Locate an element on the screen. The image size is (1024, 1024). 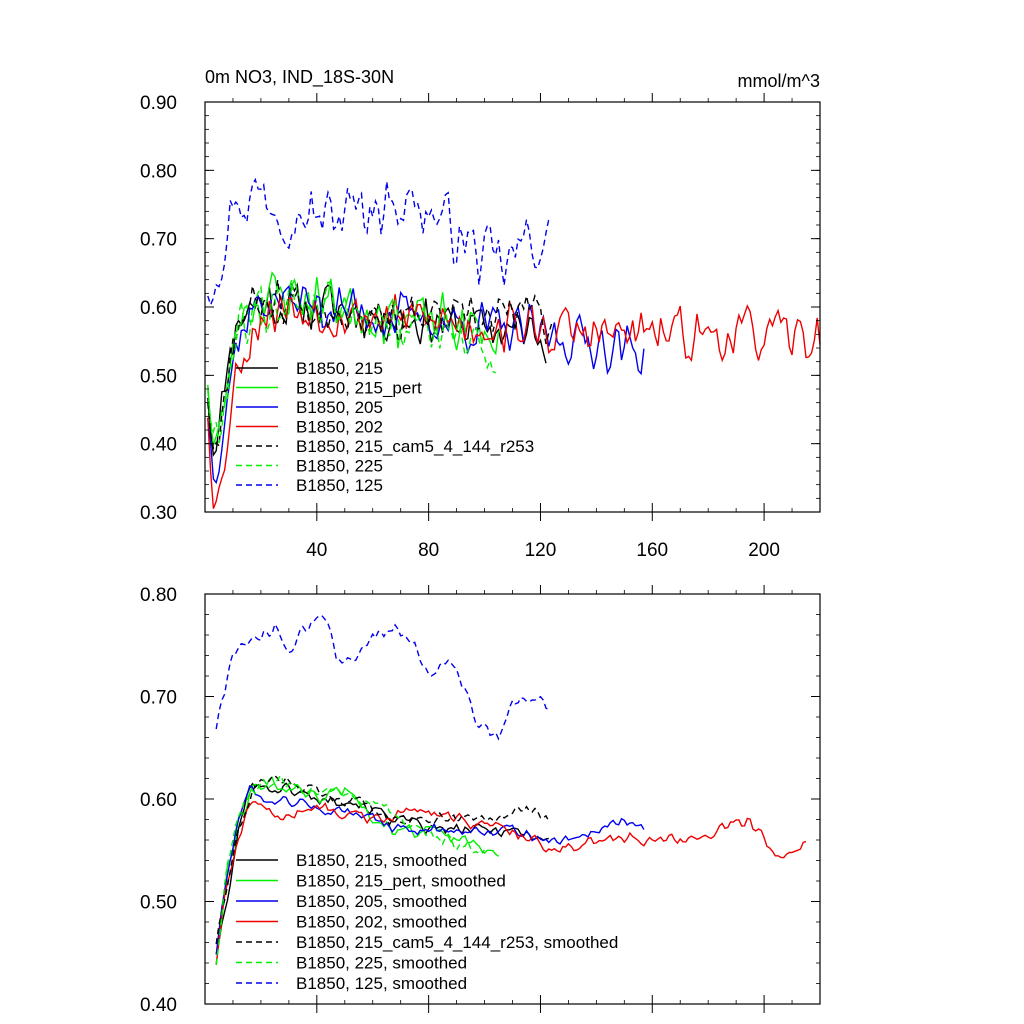
x-tick-label: 200 is located at coordinates (764, 550).